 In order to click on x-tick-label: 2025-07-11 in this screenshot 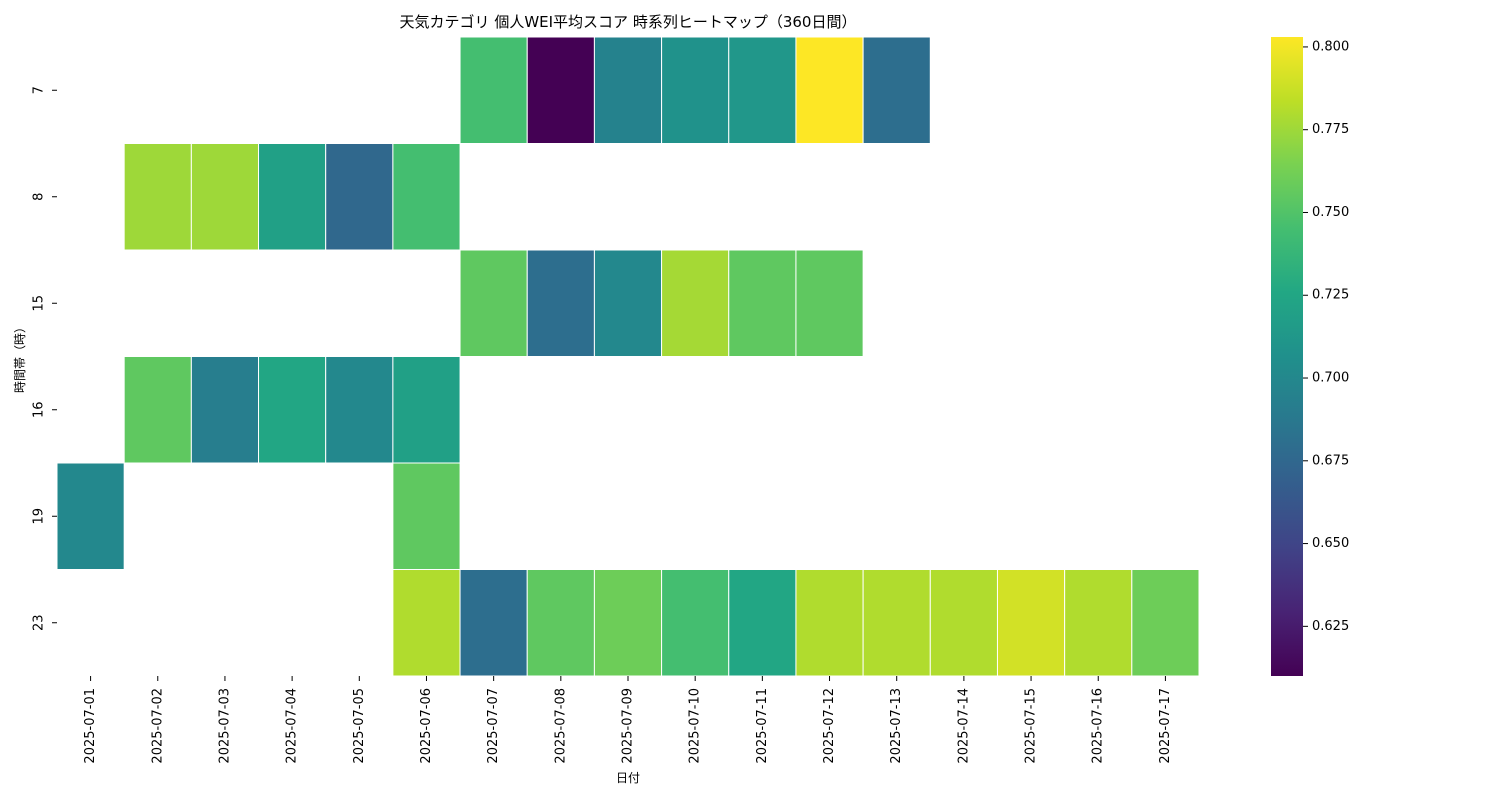, I will do `click(762, 726)`.